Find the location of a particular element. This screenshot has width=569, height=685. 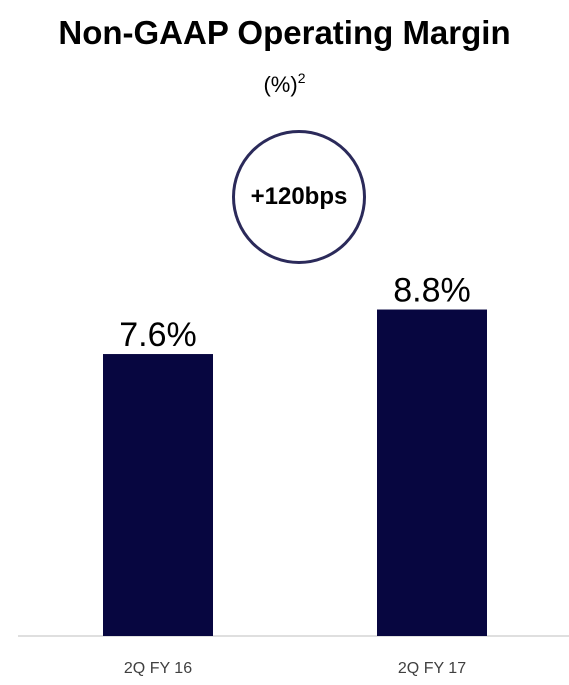

bar-value-label: 7.6% is located at coordinates (158, 335).